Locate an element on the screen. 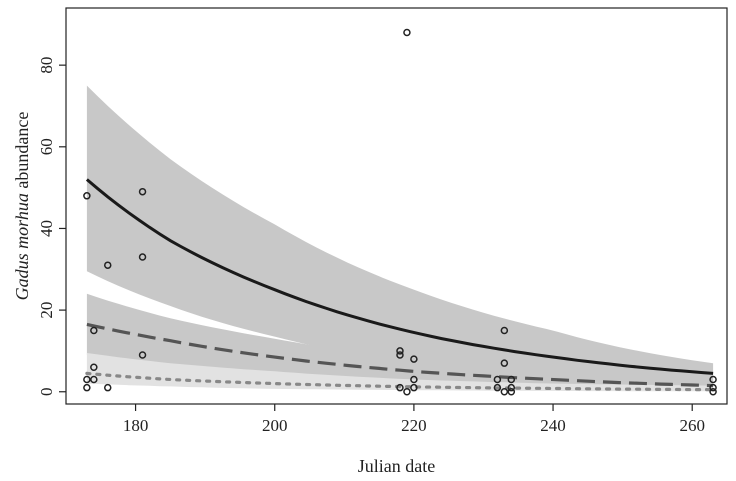  confidence-band-dotted is located at coordinates (400, 372).